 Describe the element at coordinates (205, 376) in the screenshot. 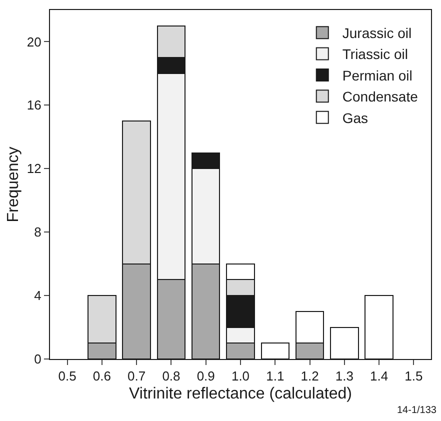

I see `x-tick-label: 0.9` at that location.